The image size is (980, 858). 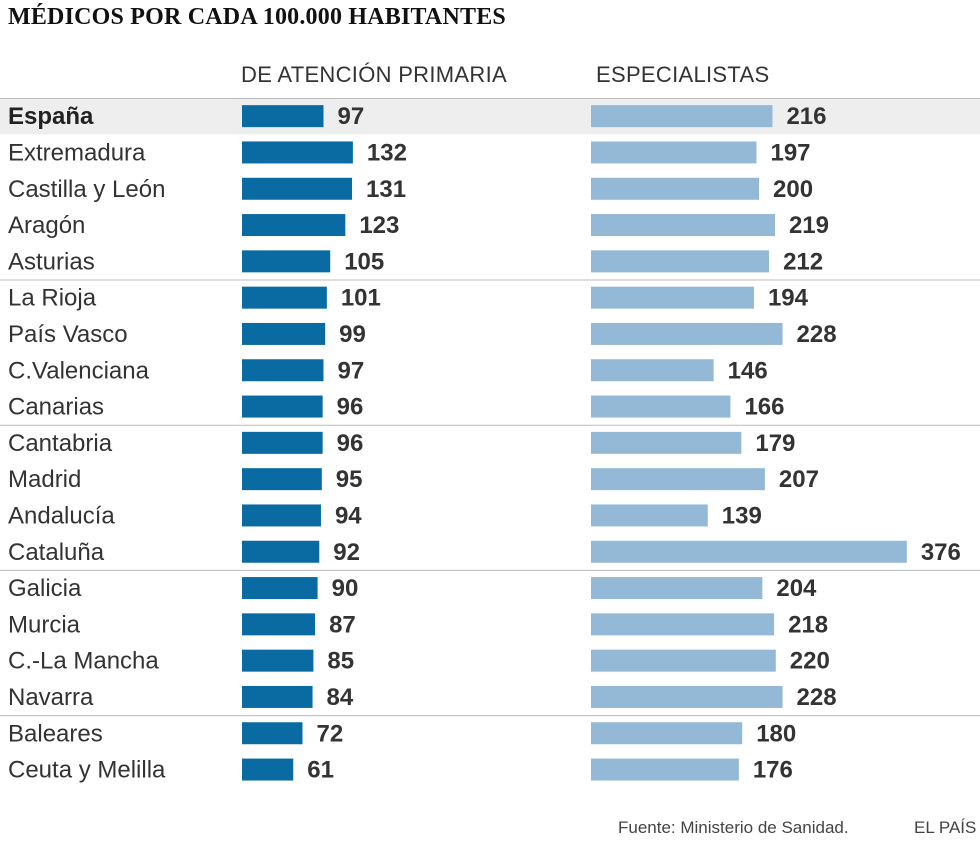 I want to click on primary-value-label: 85, so click(x=340, y=661).